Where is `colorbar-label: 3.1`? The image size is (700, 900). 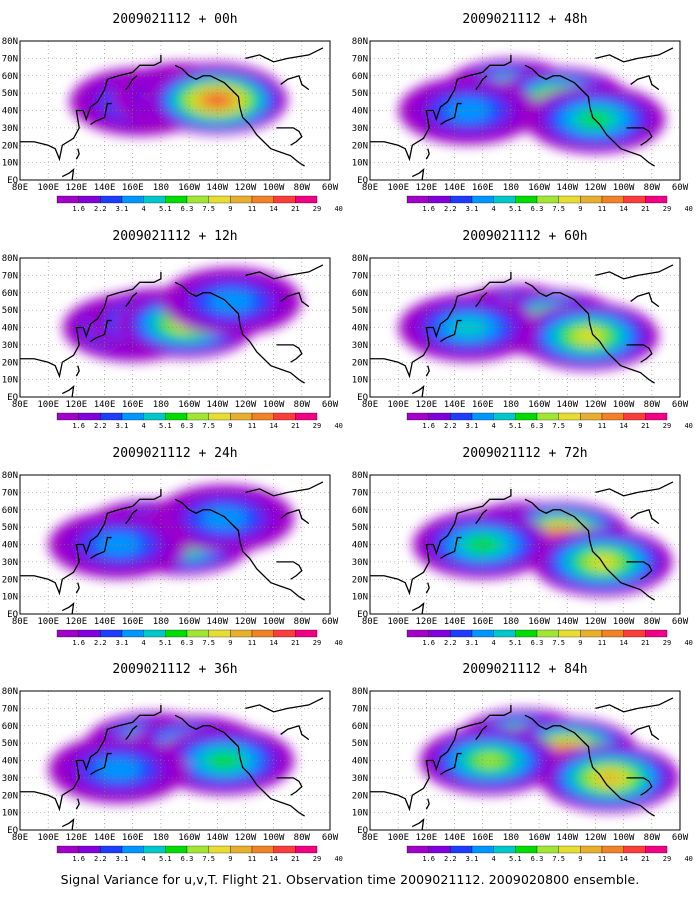 colorbar-label: 3.1 is located at coordinates (472, 209).